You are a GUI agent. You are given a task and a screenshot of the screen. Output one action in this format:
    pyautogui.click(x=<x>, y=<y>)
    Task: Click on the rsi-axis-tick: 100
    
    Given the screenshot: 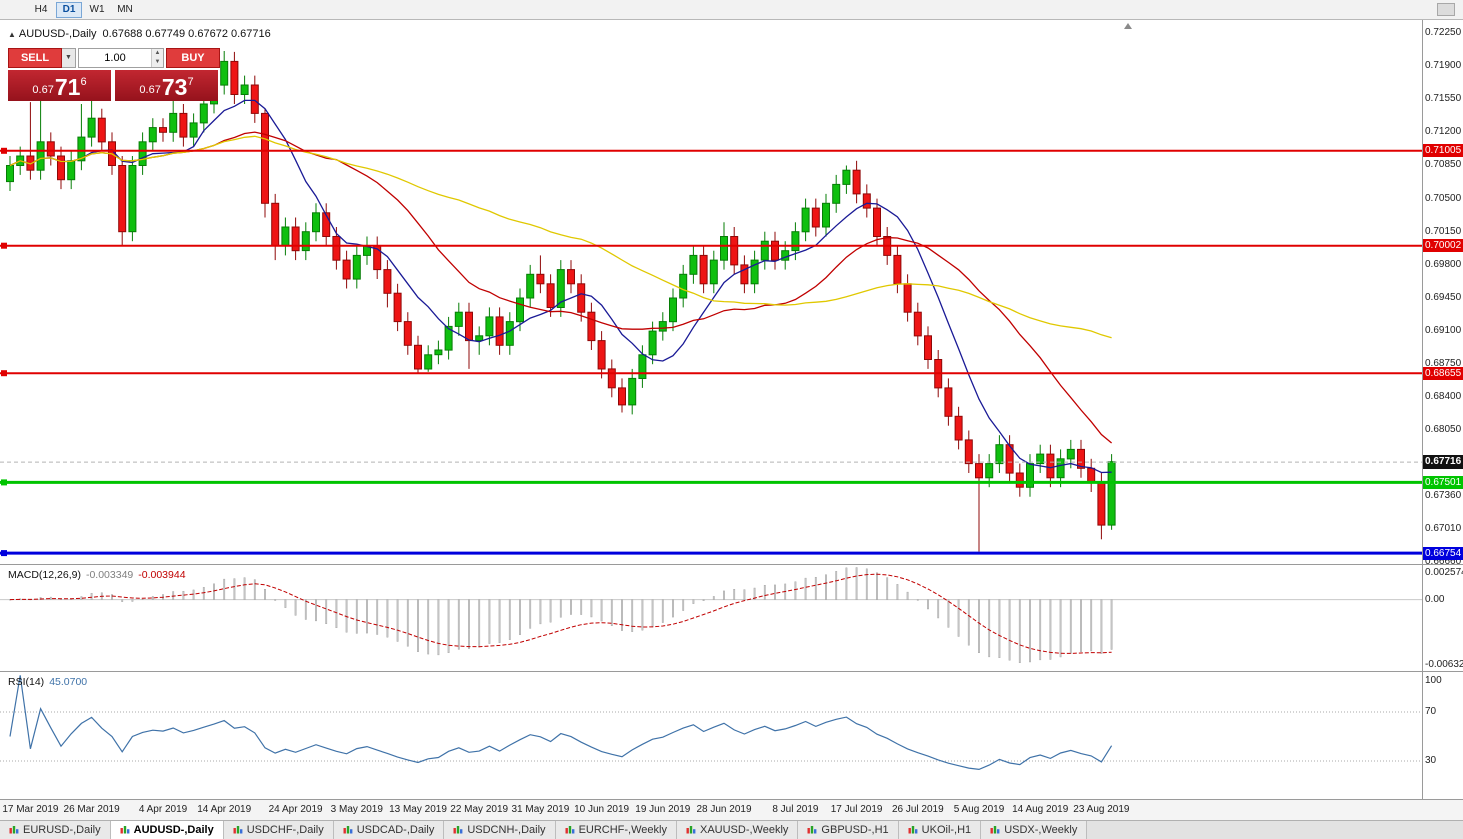 What is the action you would take?
    pyautogui.click(x=1433, y=680)
    